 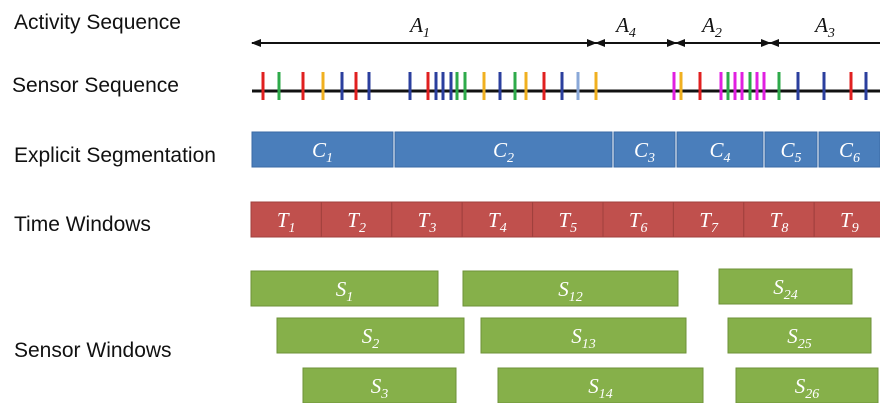 I want to click on explicit-segment-label-3: C3, so click(x=644, y=152).